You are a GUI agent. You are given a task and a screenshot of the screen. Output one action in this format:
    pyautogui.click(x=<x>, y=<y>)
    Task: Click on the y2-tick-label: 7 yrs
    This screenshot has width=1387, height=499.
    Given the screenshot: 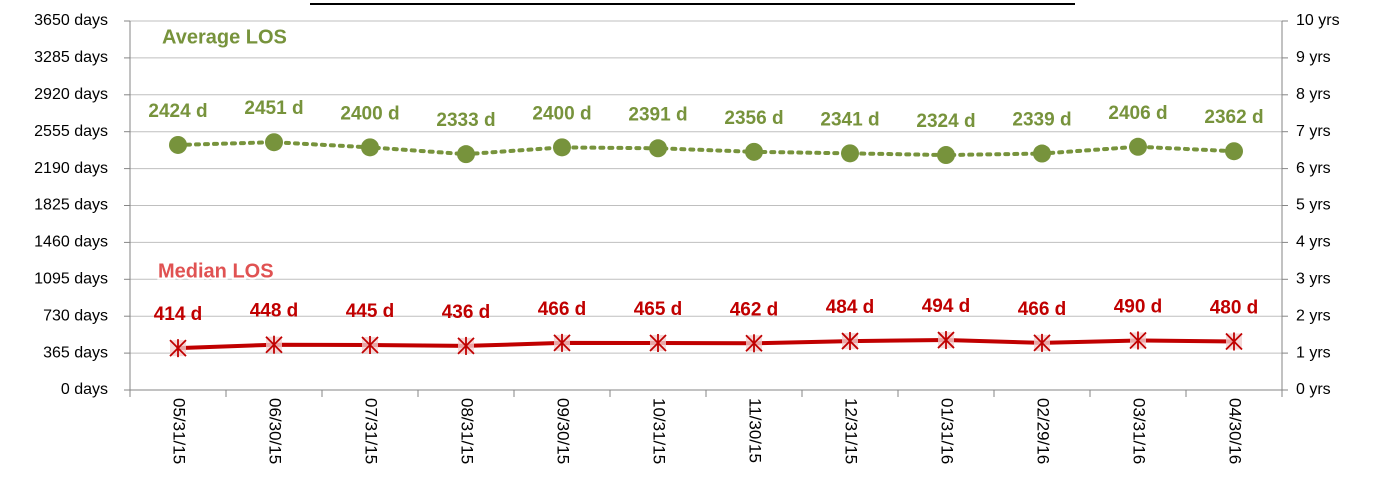 What is the action you would take?
    pyautogui.click(x=1313, y=131)
    